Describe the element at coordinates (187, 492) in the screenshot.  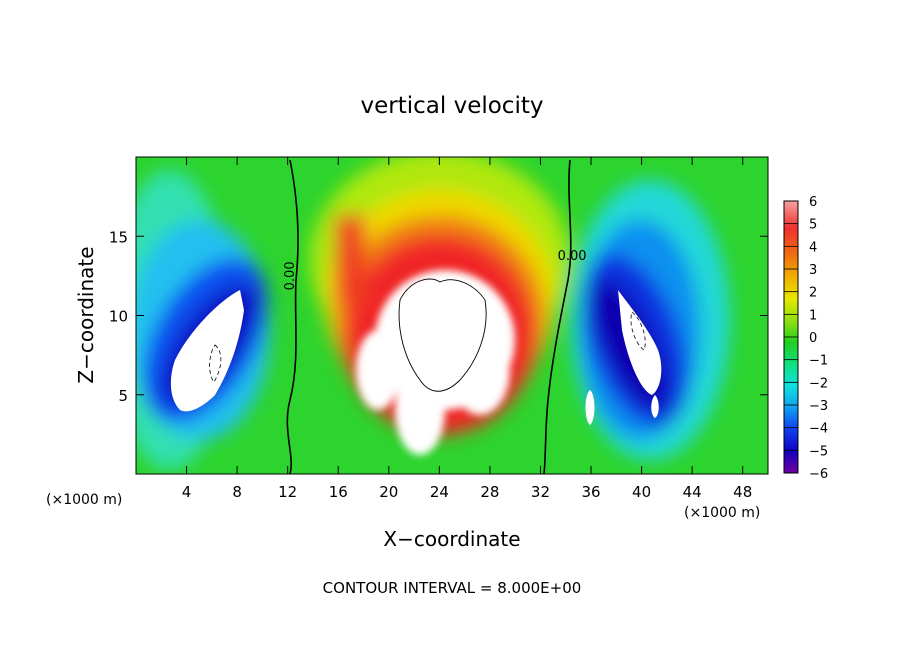
I see `x-tick-label: 4` at that location.